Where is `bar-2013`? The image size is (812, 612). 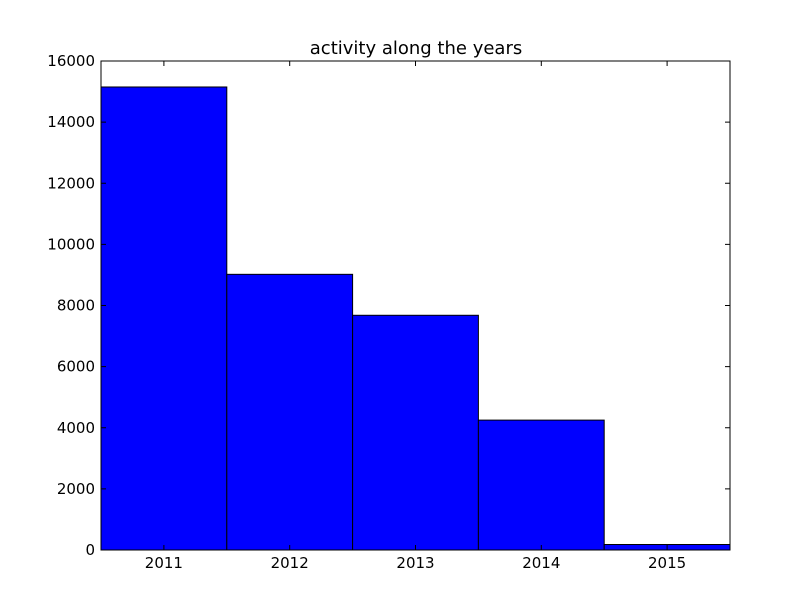
bar-2013 is located at coordinates (415, 432).